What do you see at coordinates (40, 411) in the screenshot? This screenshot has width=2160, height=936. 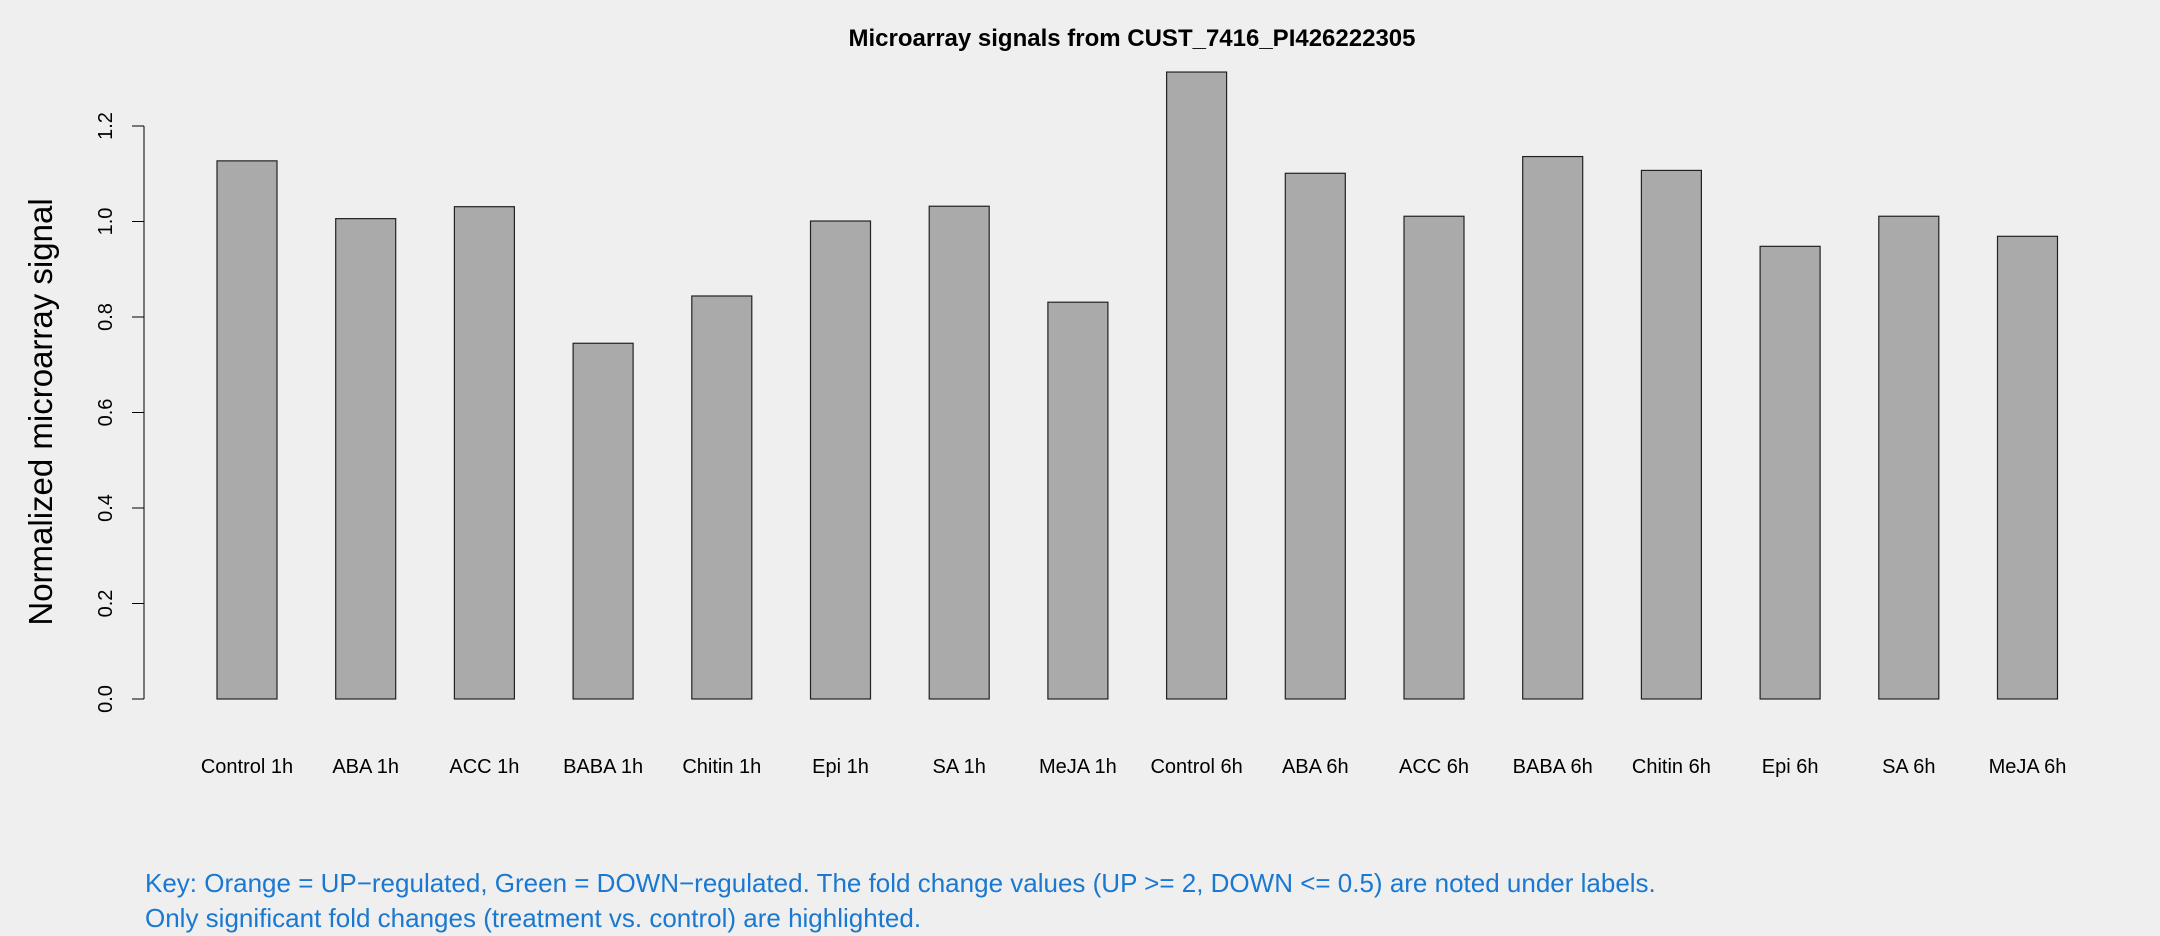 I see `y-axis-label: Normalized microarray signal` at bounding box center [40, 411].